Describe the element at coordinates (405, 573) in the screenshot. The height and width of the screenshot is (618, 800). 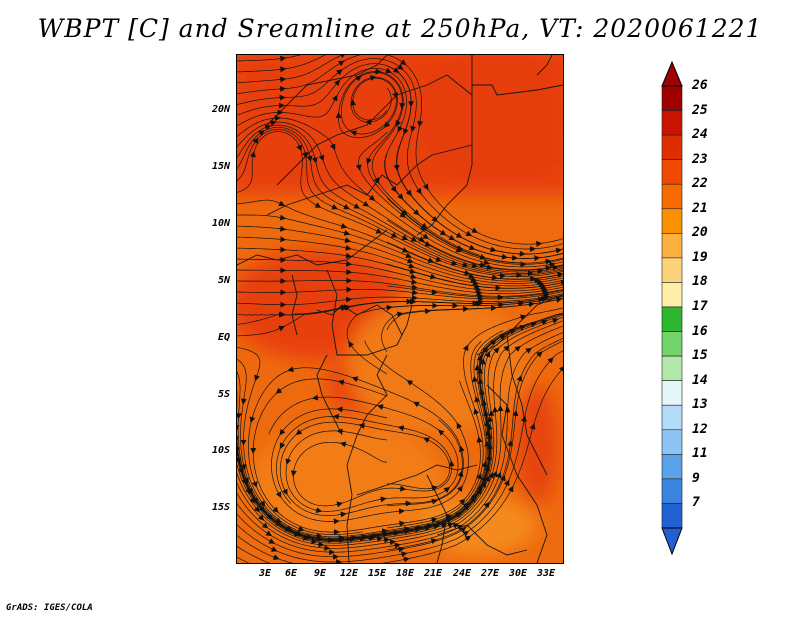
I see `lon-label-18e: 18E` at that location.